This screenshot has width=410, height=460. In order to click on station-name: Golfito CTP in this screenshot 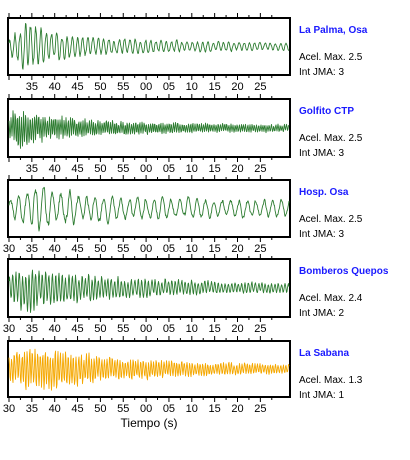, I will do `click(326, 111)`.